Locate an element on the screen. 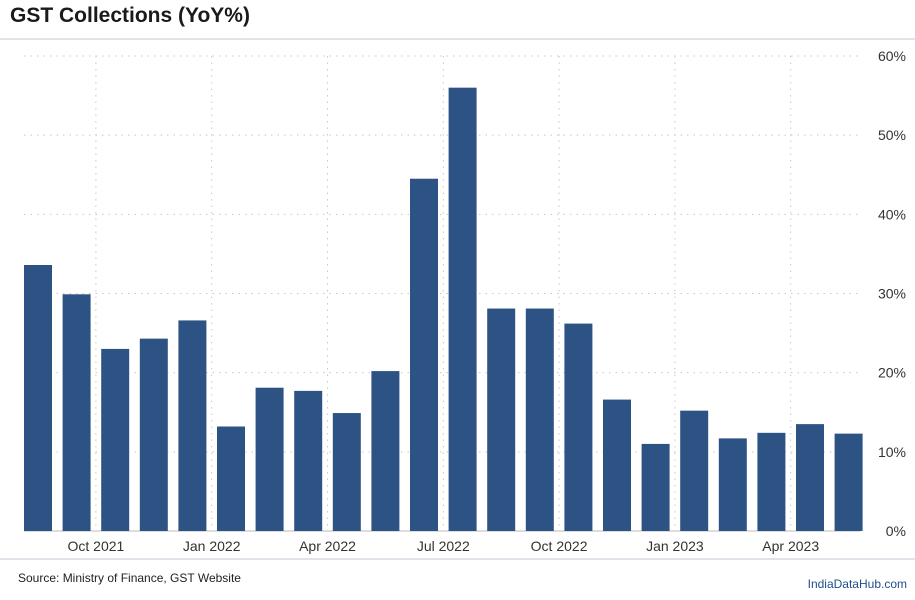 This screenshot has height=600, width=915. y-tick-label: 10% is located at coordinates (892, 452).